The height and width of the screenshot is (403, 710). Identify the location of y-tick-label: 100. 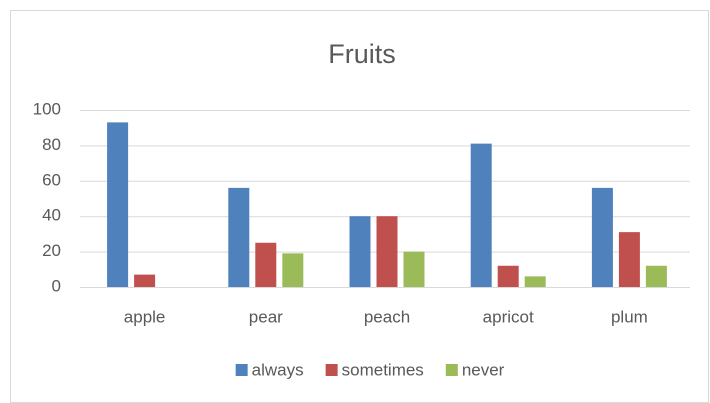
(47, 108).